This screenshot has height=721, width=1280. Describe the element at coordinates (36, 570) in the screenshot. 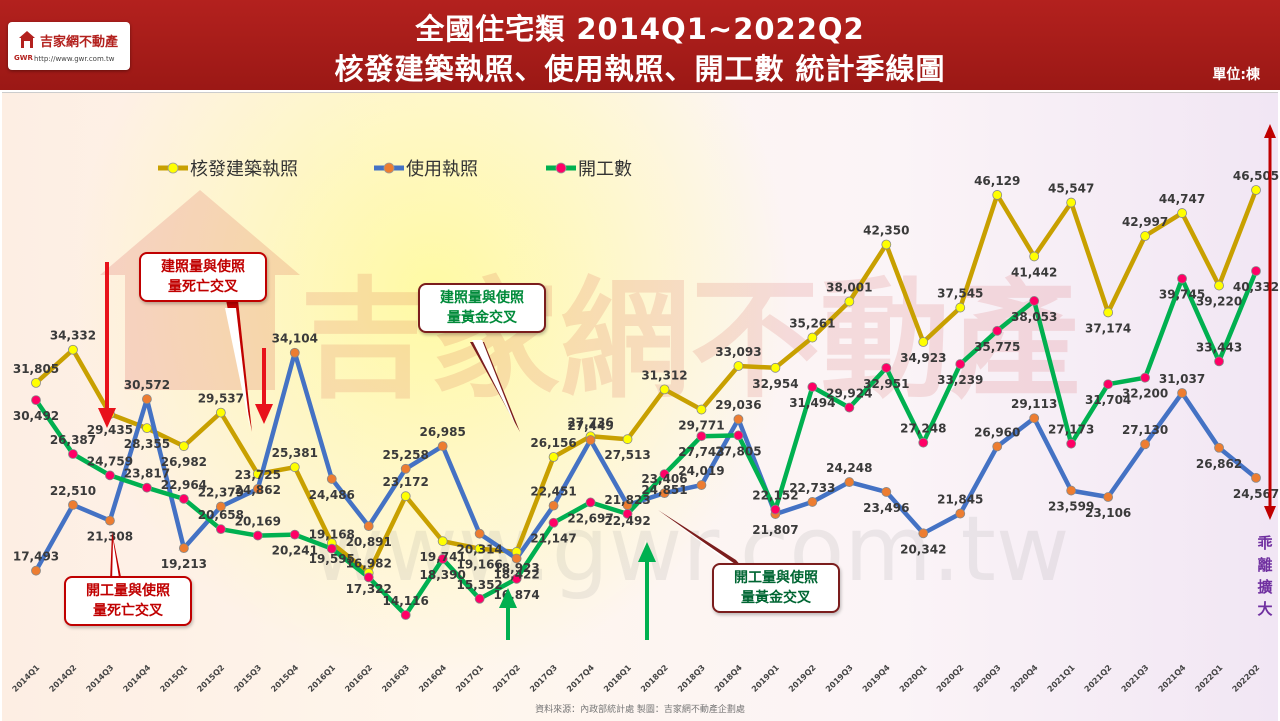

I see `point-use-2014Q1` at that location.